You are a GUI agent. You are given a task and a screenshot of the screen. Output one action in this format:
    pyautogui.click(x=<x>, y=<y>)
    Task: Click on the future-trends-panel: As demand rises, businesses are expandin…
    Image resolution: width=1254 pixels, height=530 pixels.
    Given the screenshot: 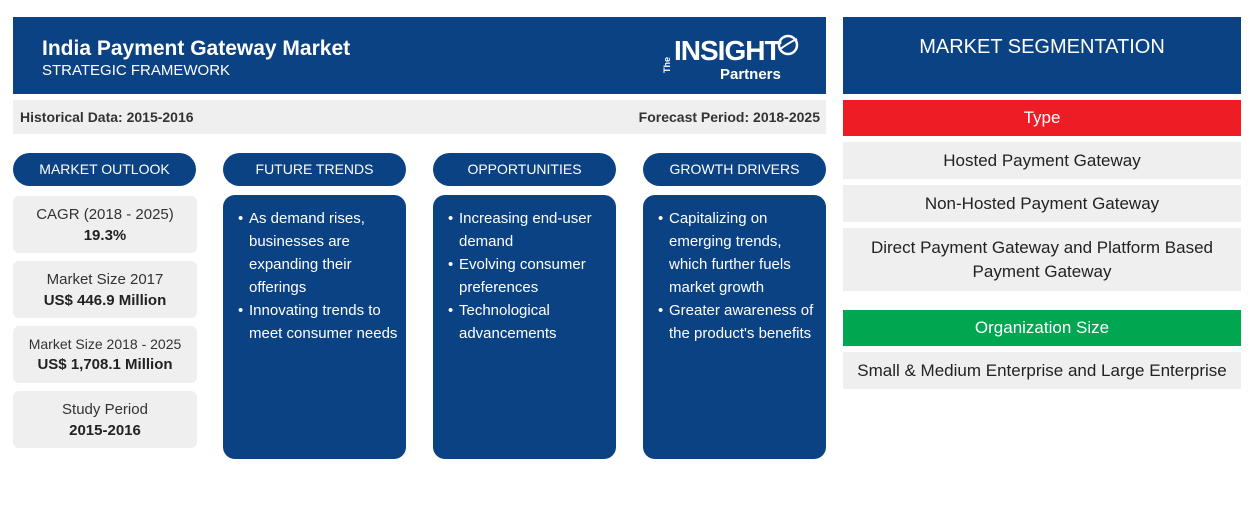 What is the action you would take?
    pyautogui.click(x=314, y=327)
    